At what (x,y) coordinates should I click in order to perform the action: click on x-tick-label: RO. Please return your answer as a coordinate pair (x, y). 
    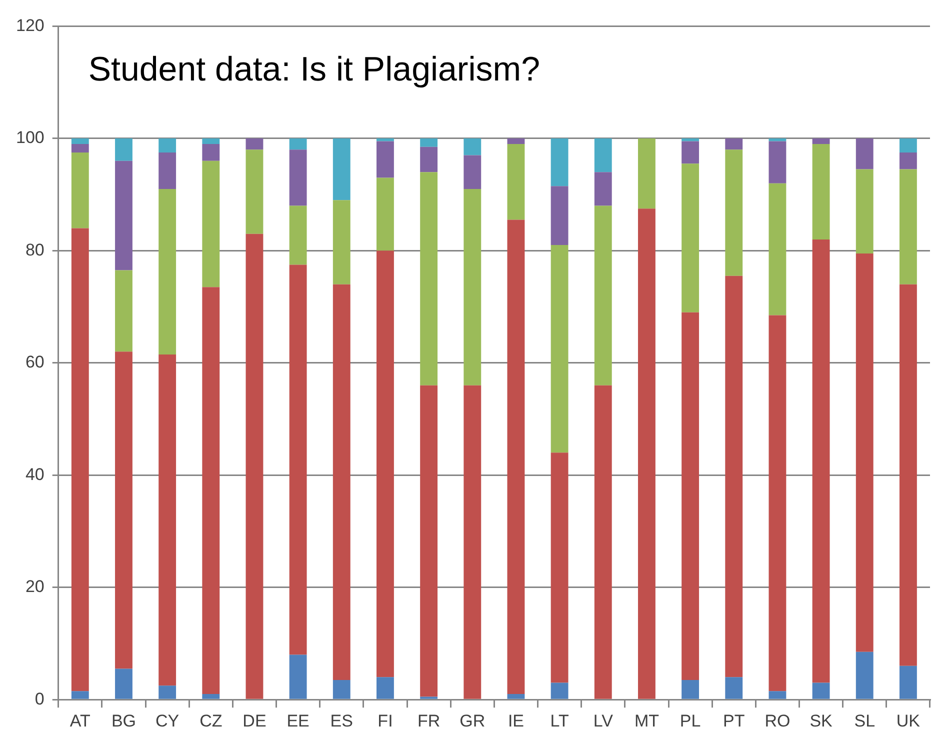
    Looking at the image, I should click on (777, 720).